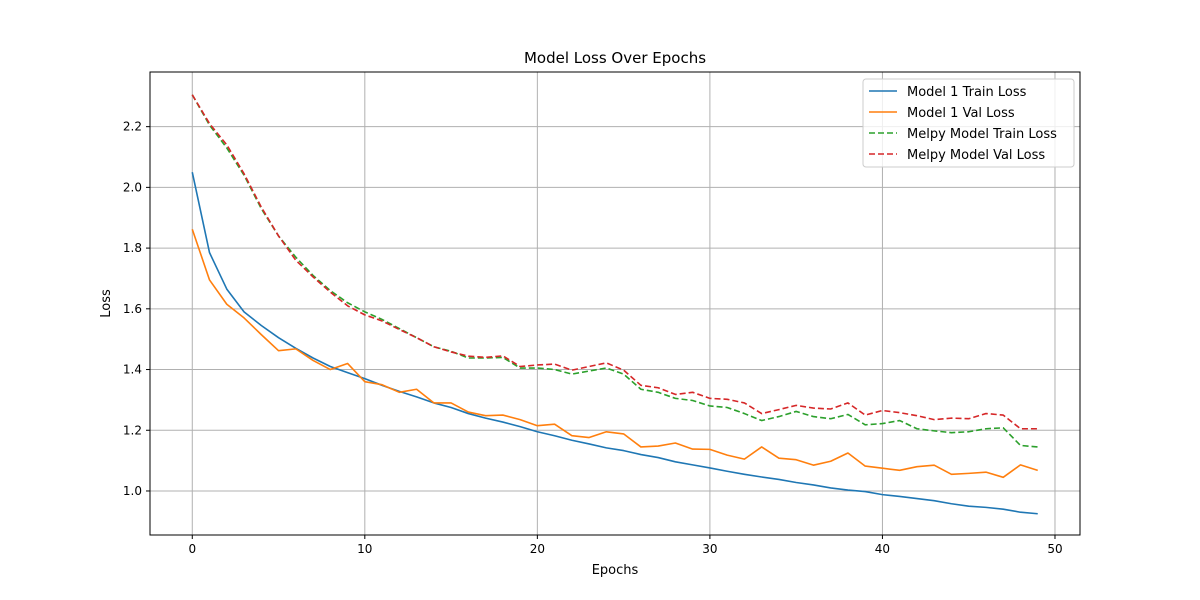 The height and width of the screenshot is (600, 1200). Describe the element at coordinates (132, 491) in the screenshot. I see `y-tick-label: 1.0` at that location.